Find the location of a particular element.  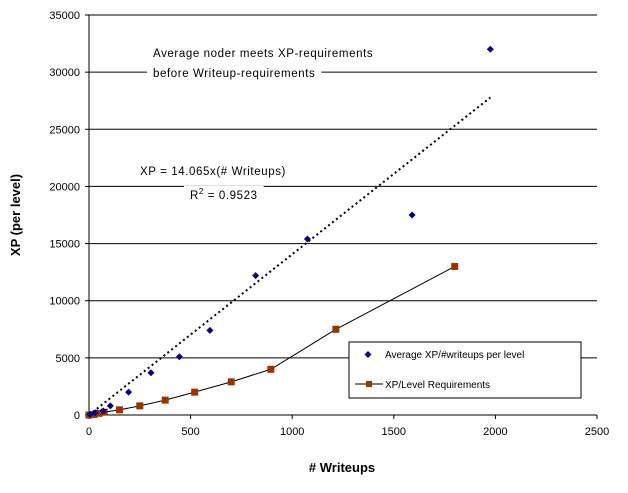

legend-square-marker is located at coordinates (369, 384).